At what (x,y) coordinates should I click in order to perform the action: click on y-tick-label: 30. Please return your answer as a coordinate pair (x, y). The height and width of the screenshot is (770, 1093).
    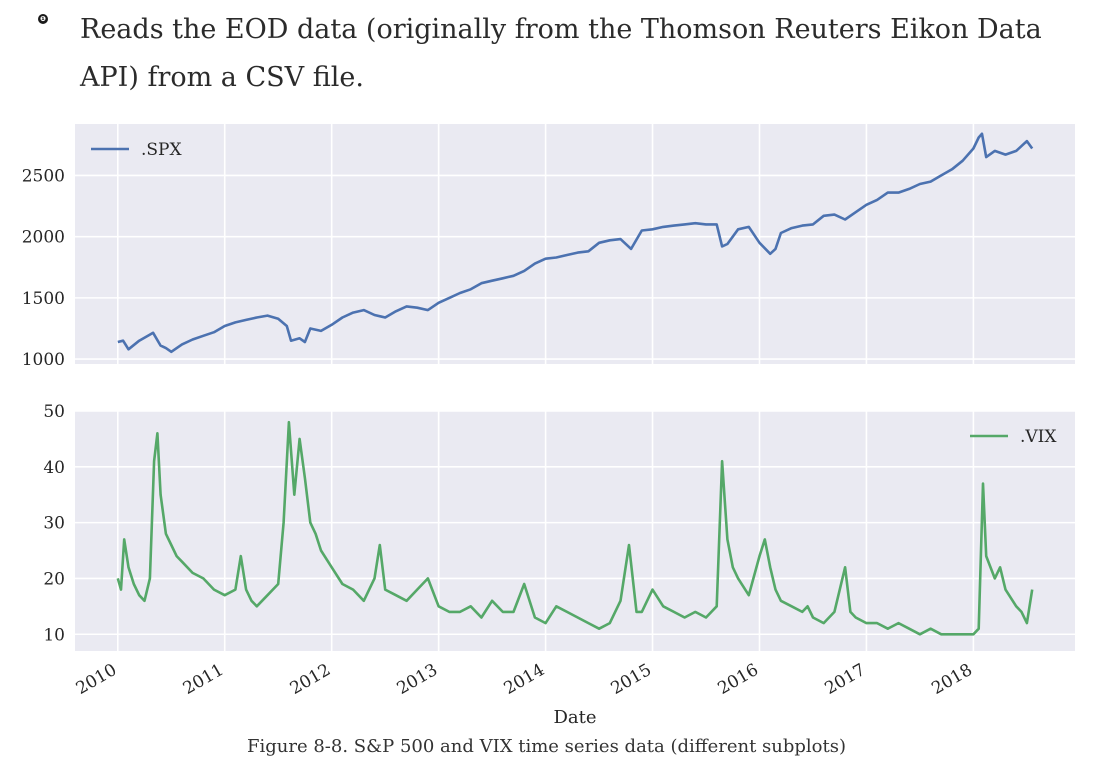
    Looking at the image, I should click on (54, 524).